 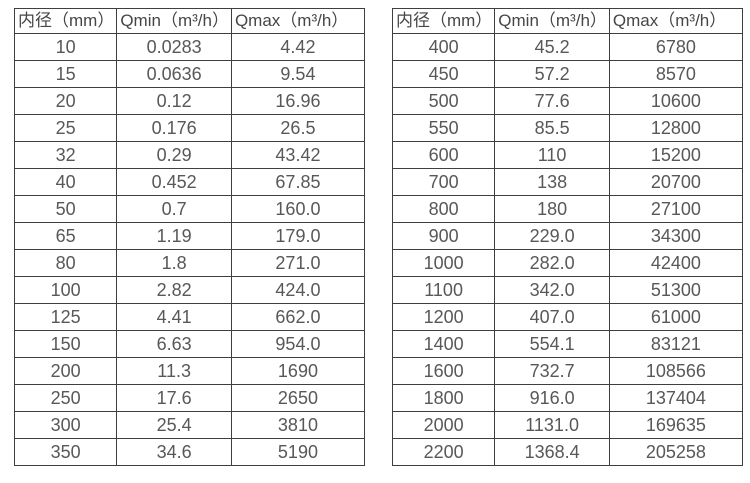 What do you see at coordinates (174, 209) in the screenshot?
I see `qmin-cell: 0.7` at bounding box center [174, 209].